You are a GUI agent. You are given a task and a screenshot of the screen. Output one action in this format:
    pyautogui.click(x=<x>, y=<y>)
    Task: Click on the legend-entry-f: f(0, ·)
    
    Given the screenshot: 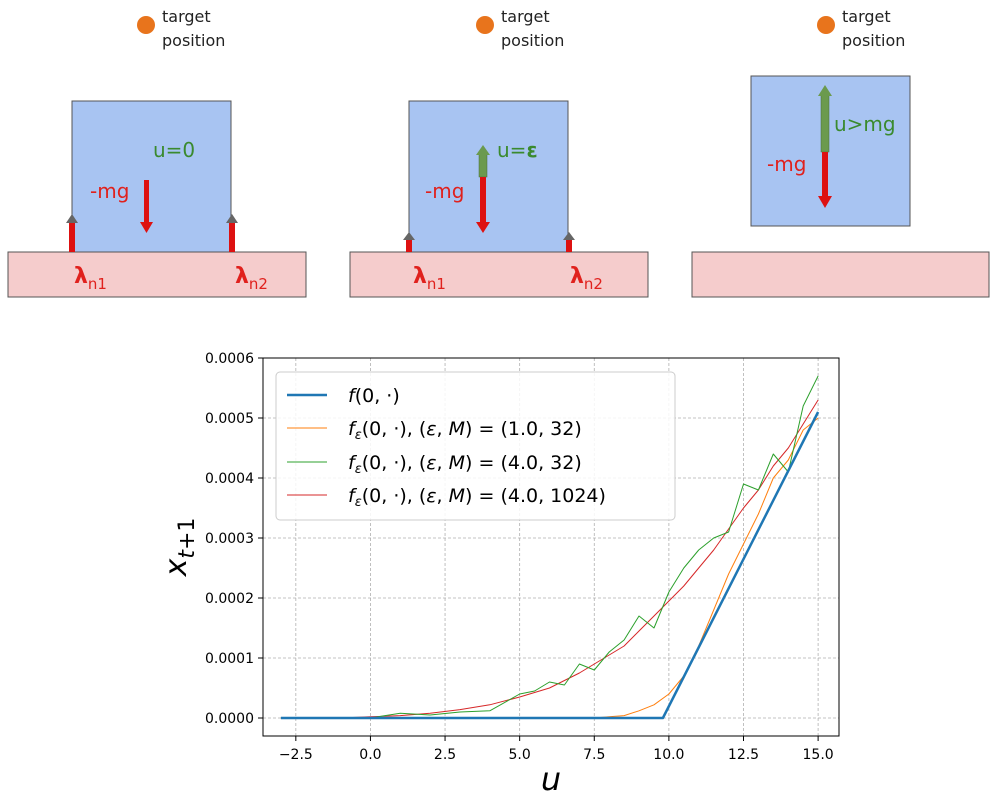 What is the action you would take?
    pyautogui.click(x=343, y=396)
    